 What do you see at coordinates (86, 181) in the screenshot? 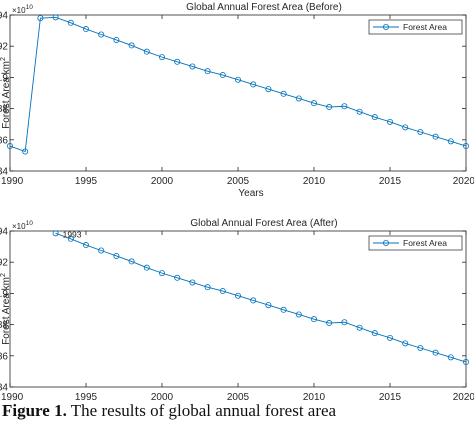
I see `x-tick-label: 1995` at bounding box center [86, 181].